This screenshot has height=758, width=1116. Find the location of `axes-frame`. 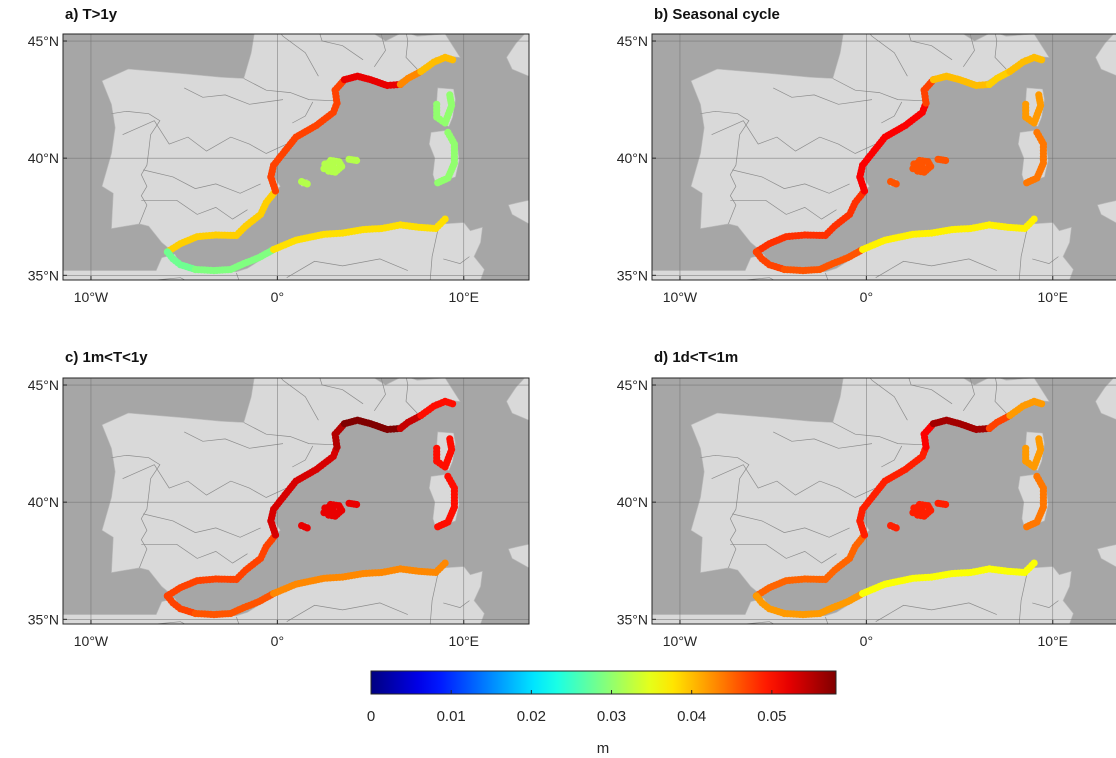

axes-frame is located at coordinates (883, 157).